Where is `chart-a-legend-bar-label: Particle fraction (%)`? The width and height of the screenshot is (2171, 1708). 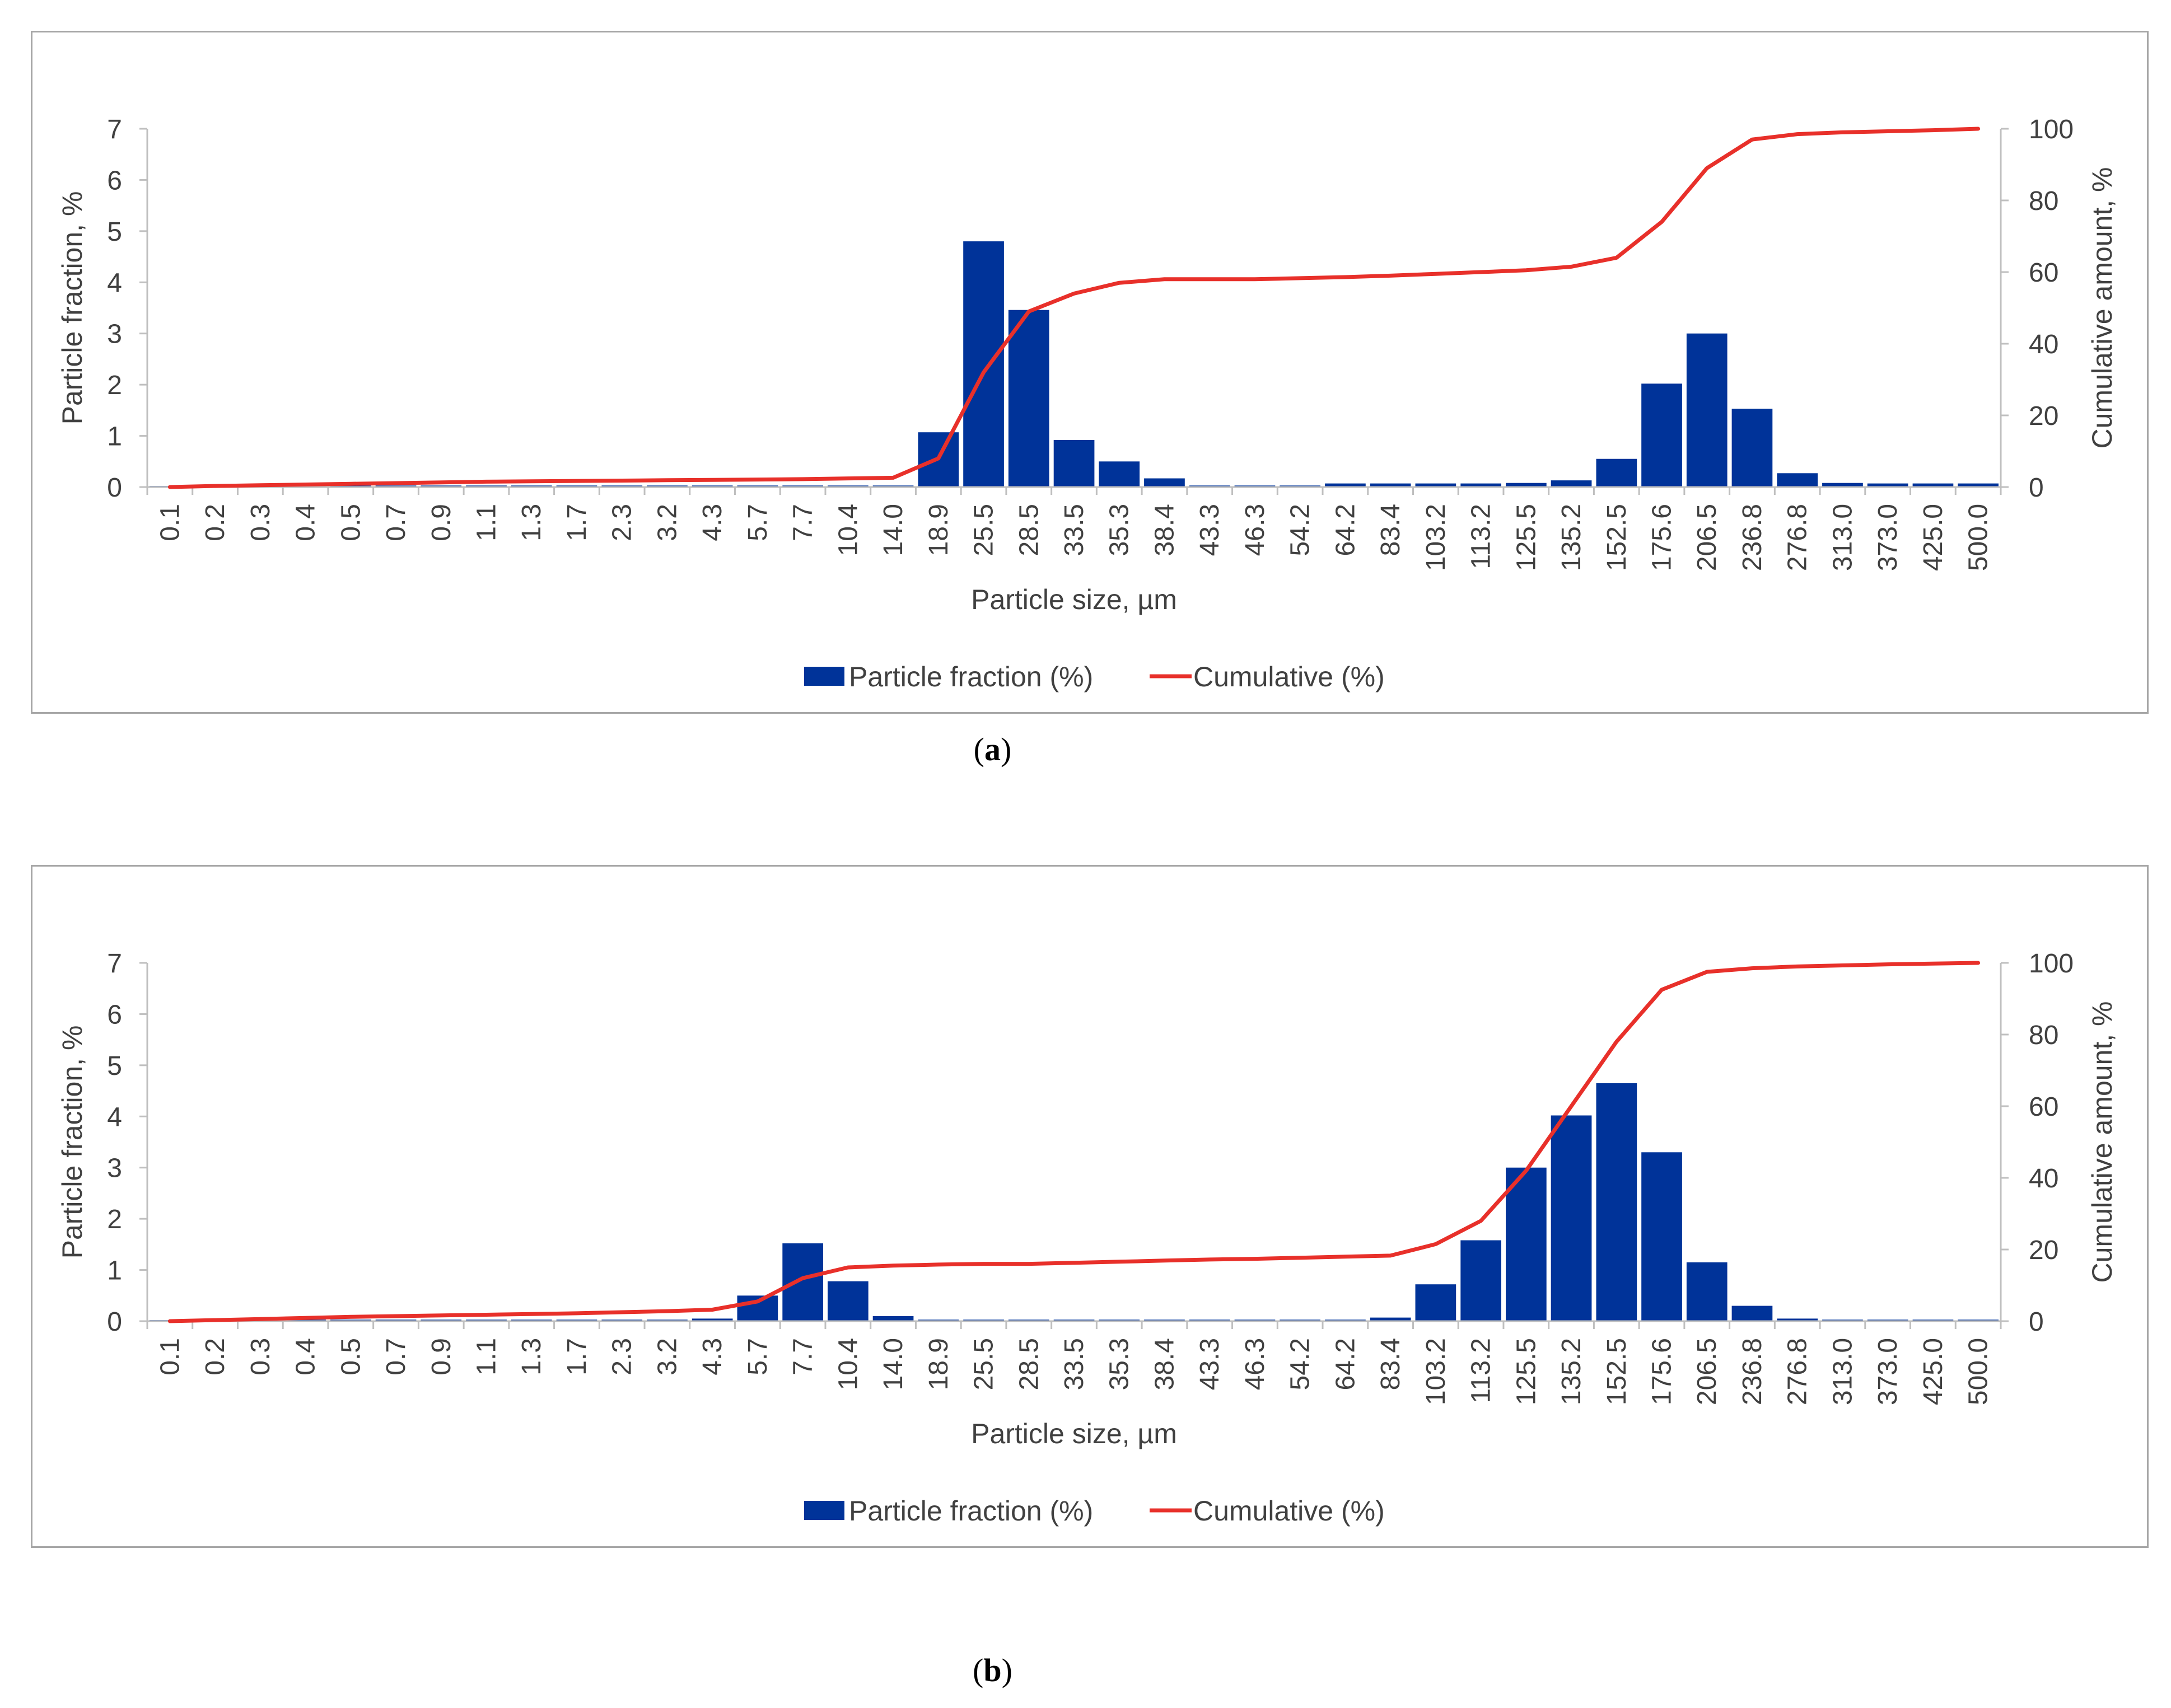
chart-a-legend-bar-label: Particle fraction (%) is located at coordinates (971, 676).